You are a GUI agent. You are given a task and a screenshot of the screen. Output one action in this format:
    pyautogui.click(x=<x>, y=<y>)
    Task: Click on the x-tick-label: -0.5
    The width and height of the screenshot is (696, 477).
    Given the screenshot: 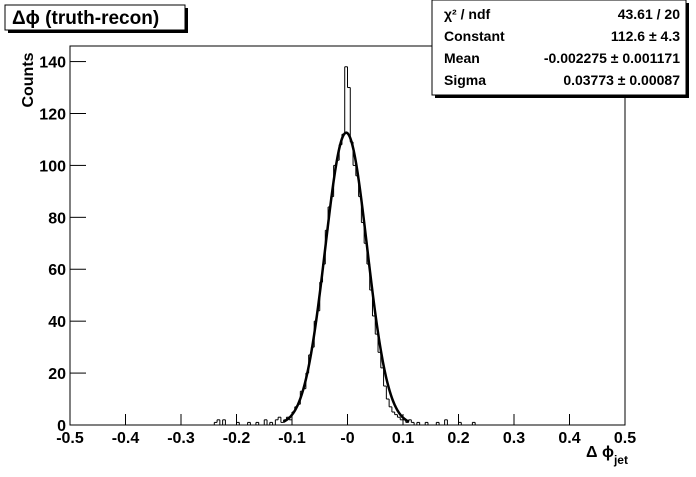 What is the action you would take?
    pyautogui.click(x=70, y=438)
    